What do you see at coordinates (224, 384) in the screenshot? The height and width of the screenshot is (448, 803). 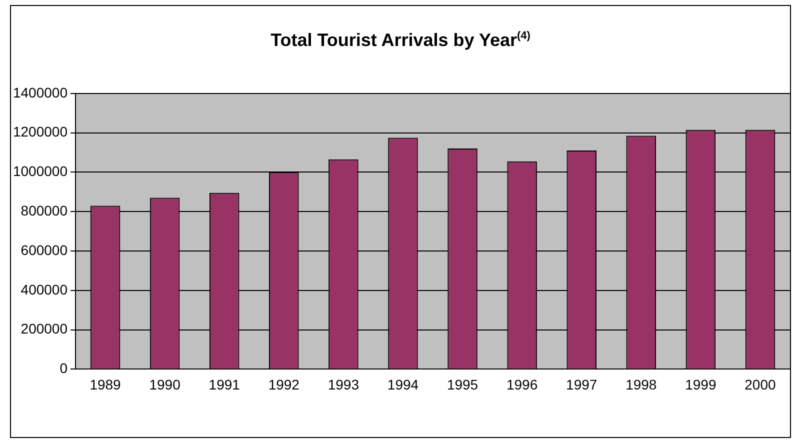 I see `x-tick-label: 1991` at bounding box center [224, 384].